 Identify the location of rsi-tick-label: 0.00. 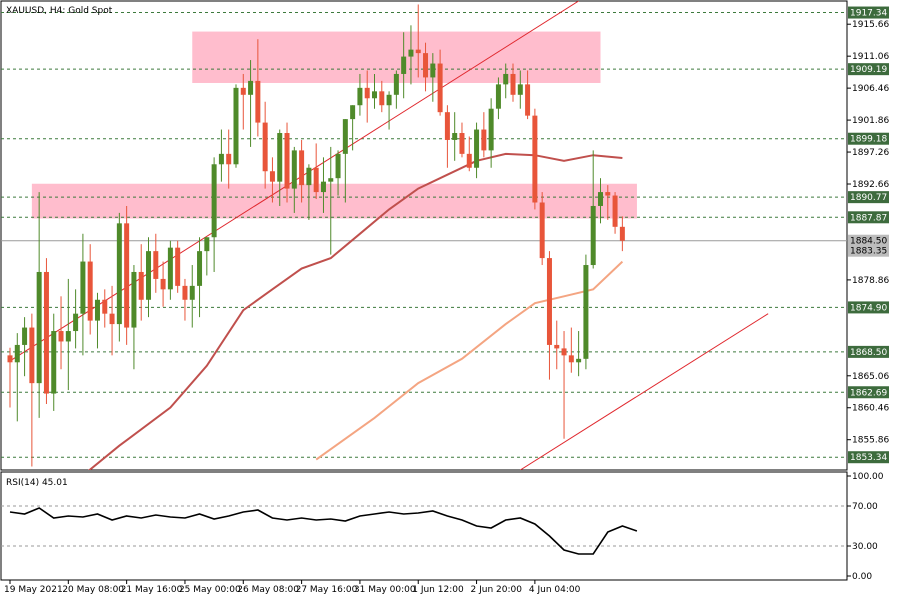
(862, 577).